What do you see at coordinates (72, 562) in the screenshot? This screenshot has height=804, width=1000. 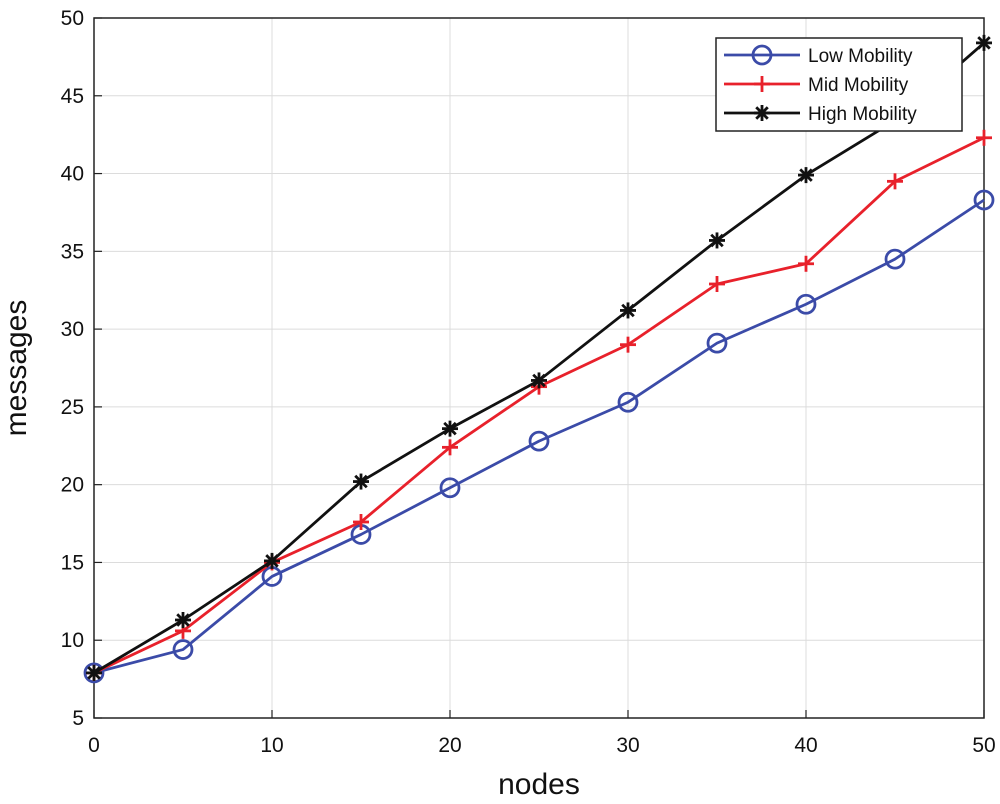 I see `y-tick-label: 15` at bounding box center [72, 562].